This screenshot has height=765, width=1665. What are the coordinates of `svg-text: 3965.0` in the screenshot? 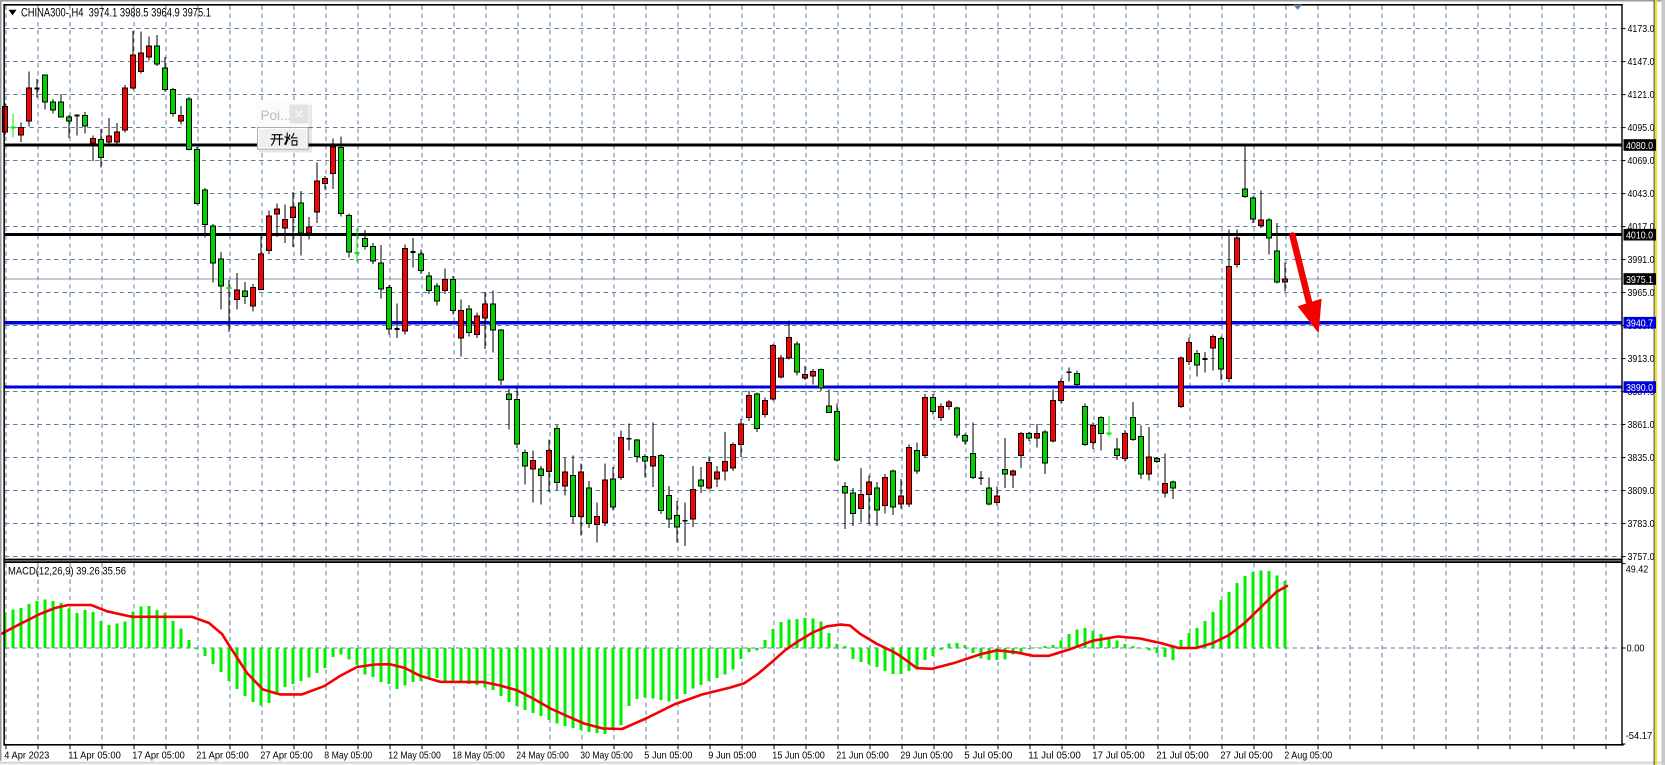 It's located at (1641, 293).